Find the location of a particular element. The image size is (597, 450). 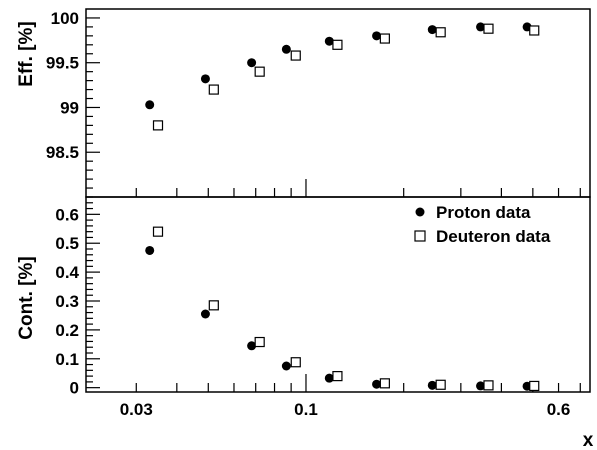

contamination-y-tick-label: 0 is located at coordinates (74, 388).